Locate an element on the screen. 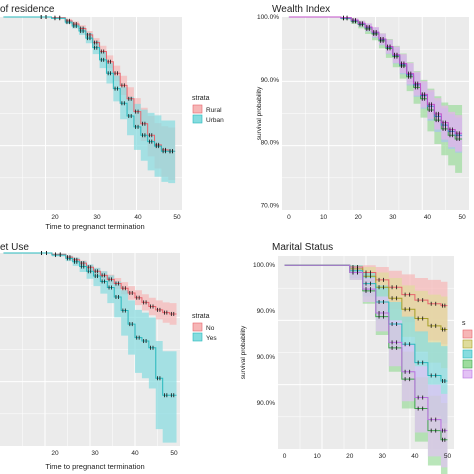 The width and height of the screenshot is (474, 474). survival-curve-urban is located at coordinates (89, 84).